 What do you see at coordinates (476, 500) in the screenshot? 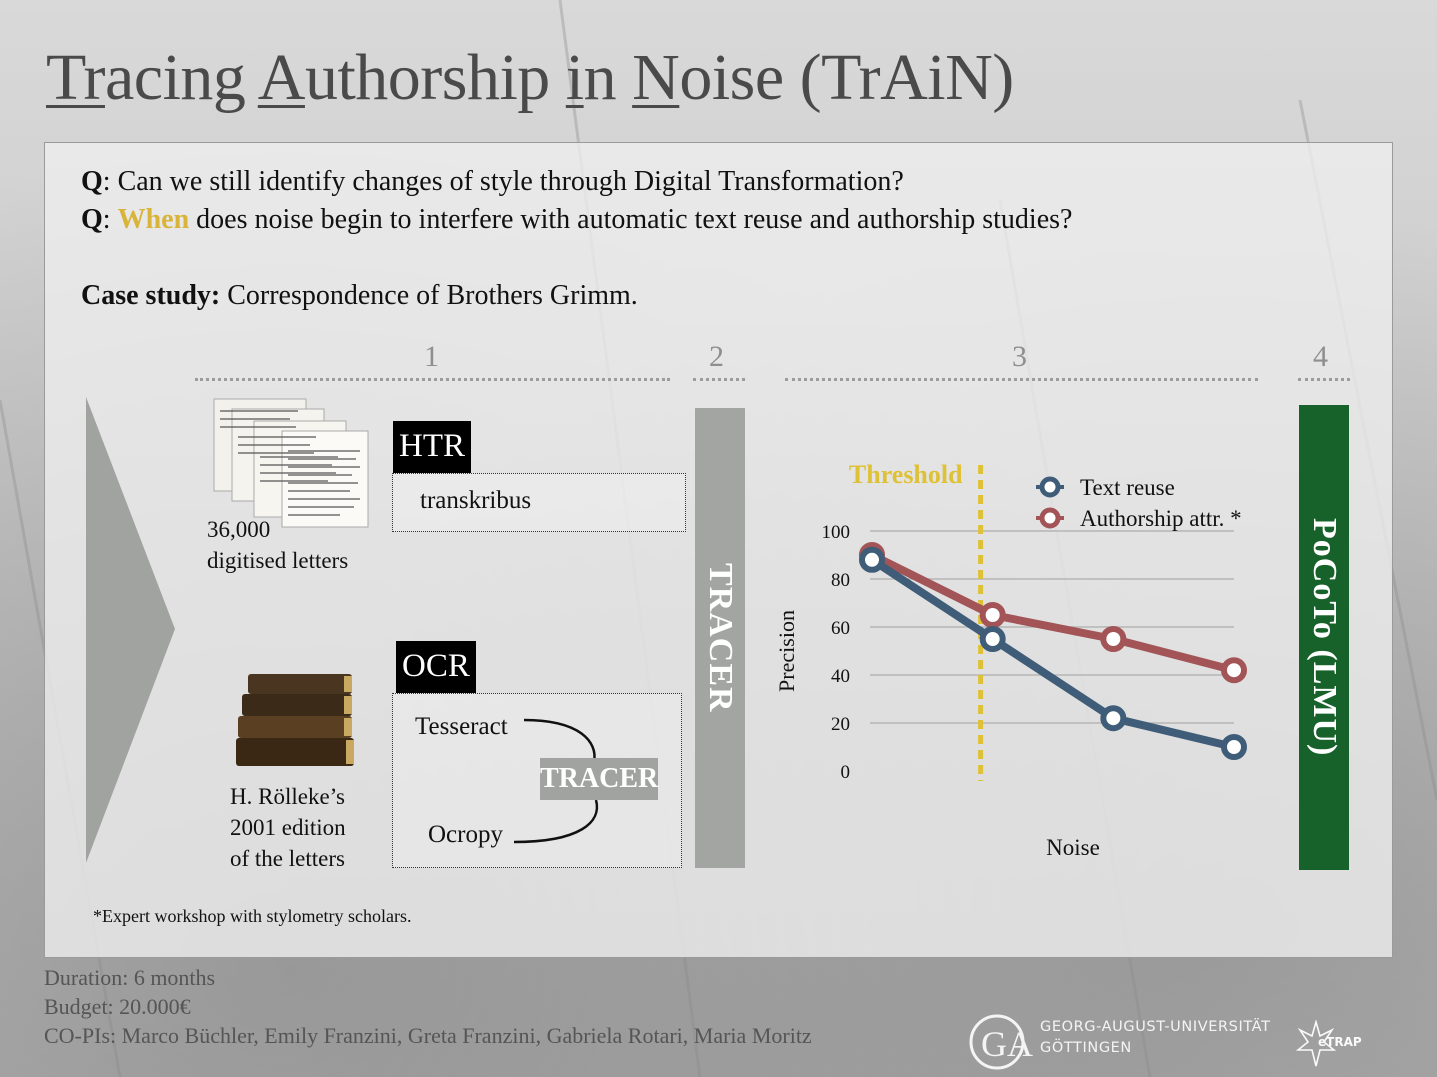
I see `transkribus-label: transkribus` at bounding box center [476, 500].